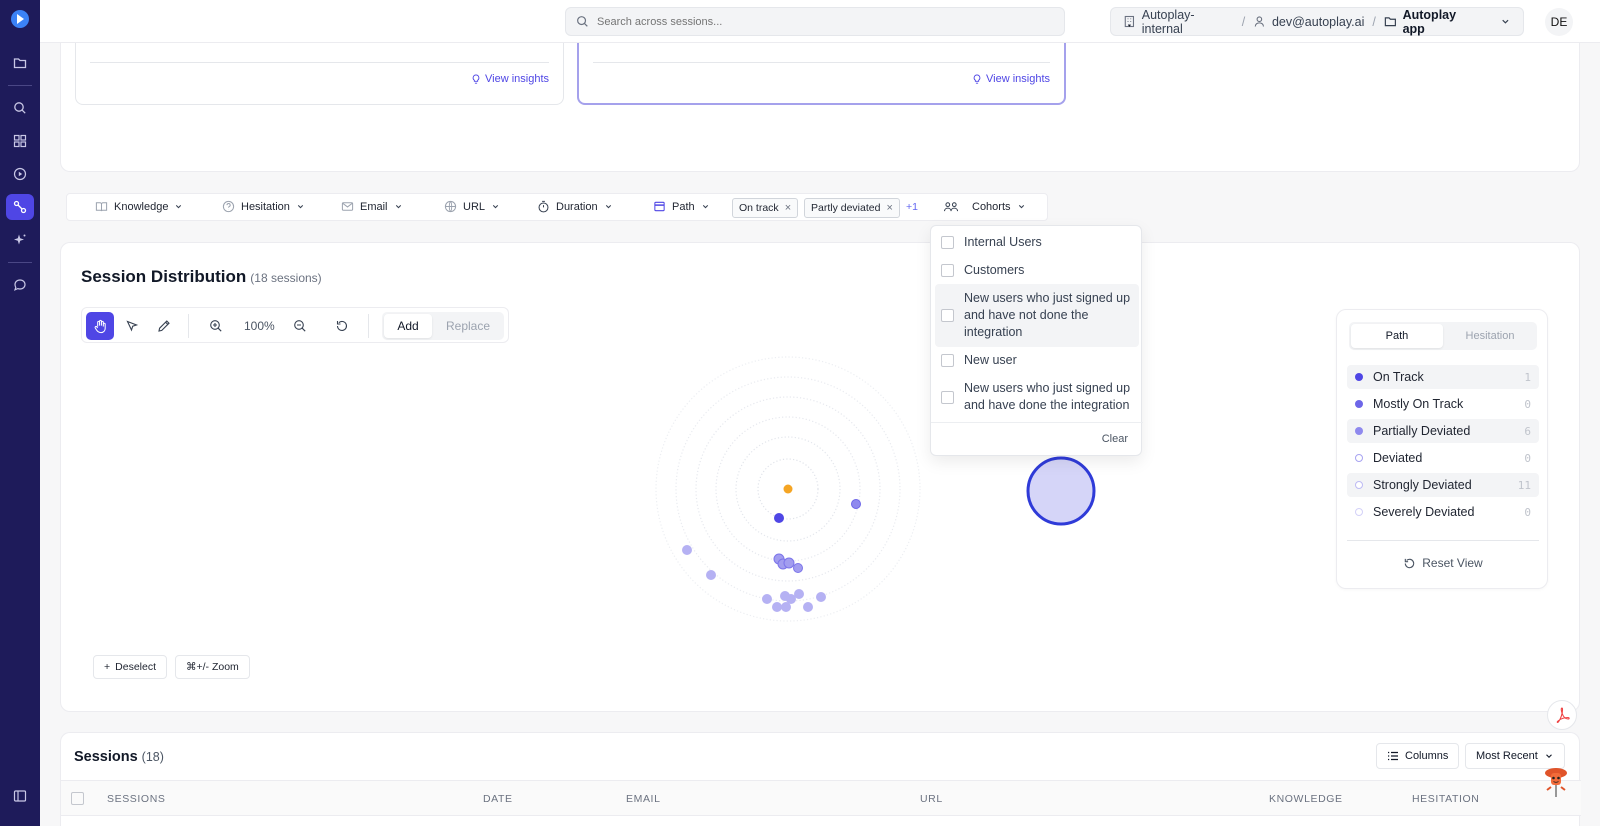 Image resolution: width=1600 pixels, height=826 pixels. I want to click on filter-duration: Duration, so click(575, 206).